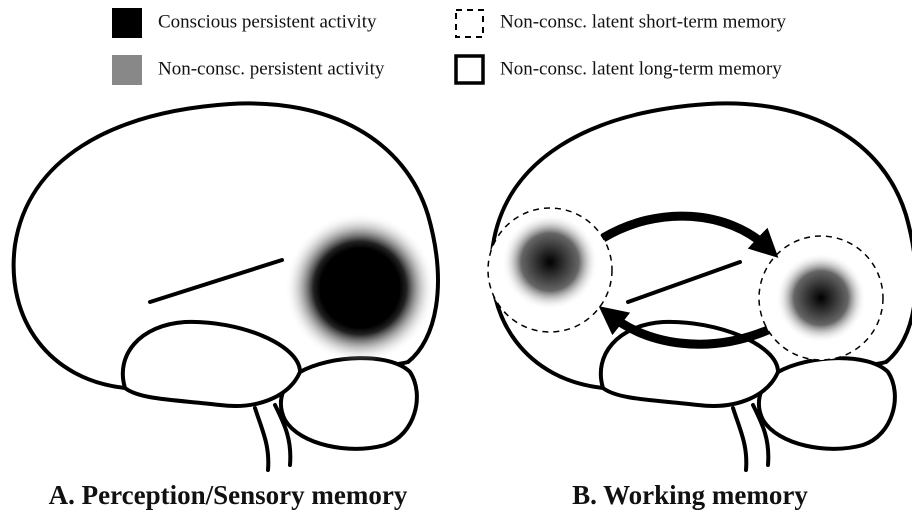 The height and width of the screenshot is (512, 912). Describe the element at coordinates (271, 68) in the screenshot. I see `legend-label: Non-consc. persistent activity` at that location.